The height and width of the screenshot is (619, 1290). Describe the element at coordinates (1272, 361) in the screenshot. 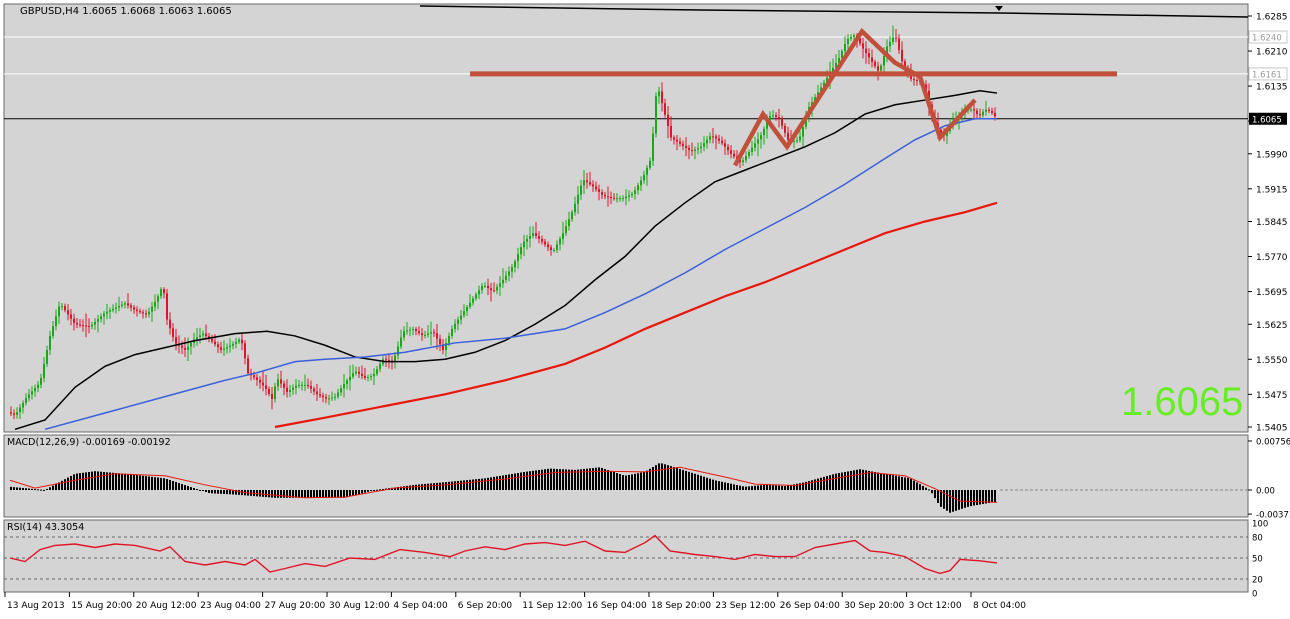

I see `price-tick-label: 1.5550` at that location.